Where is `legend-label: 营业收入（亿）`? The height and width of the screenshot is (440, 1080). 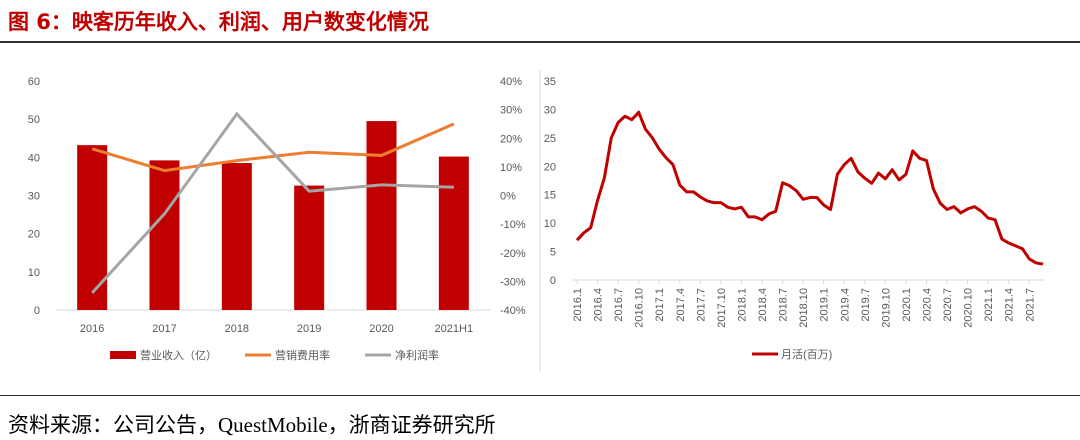
legend-label: 营业收入（亿） is located at coordinates (178, 355).